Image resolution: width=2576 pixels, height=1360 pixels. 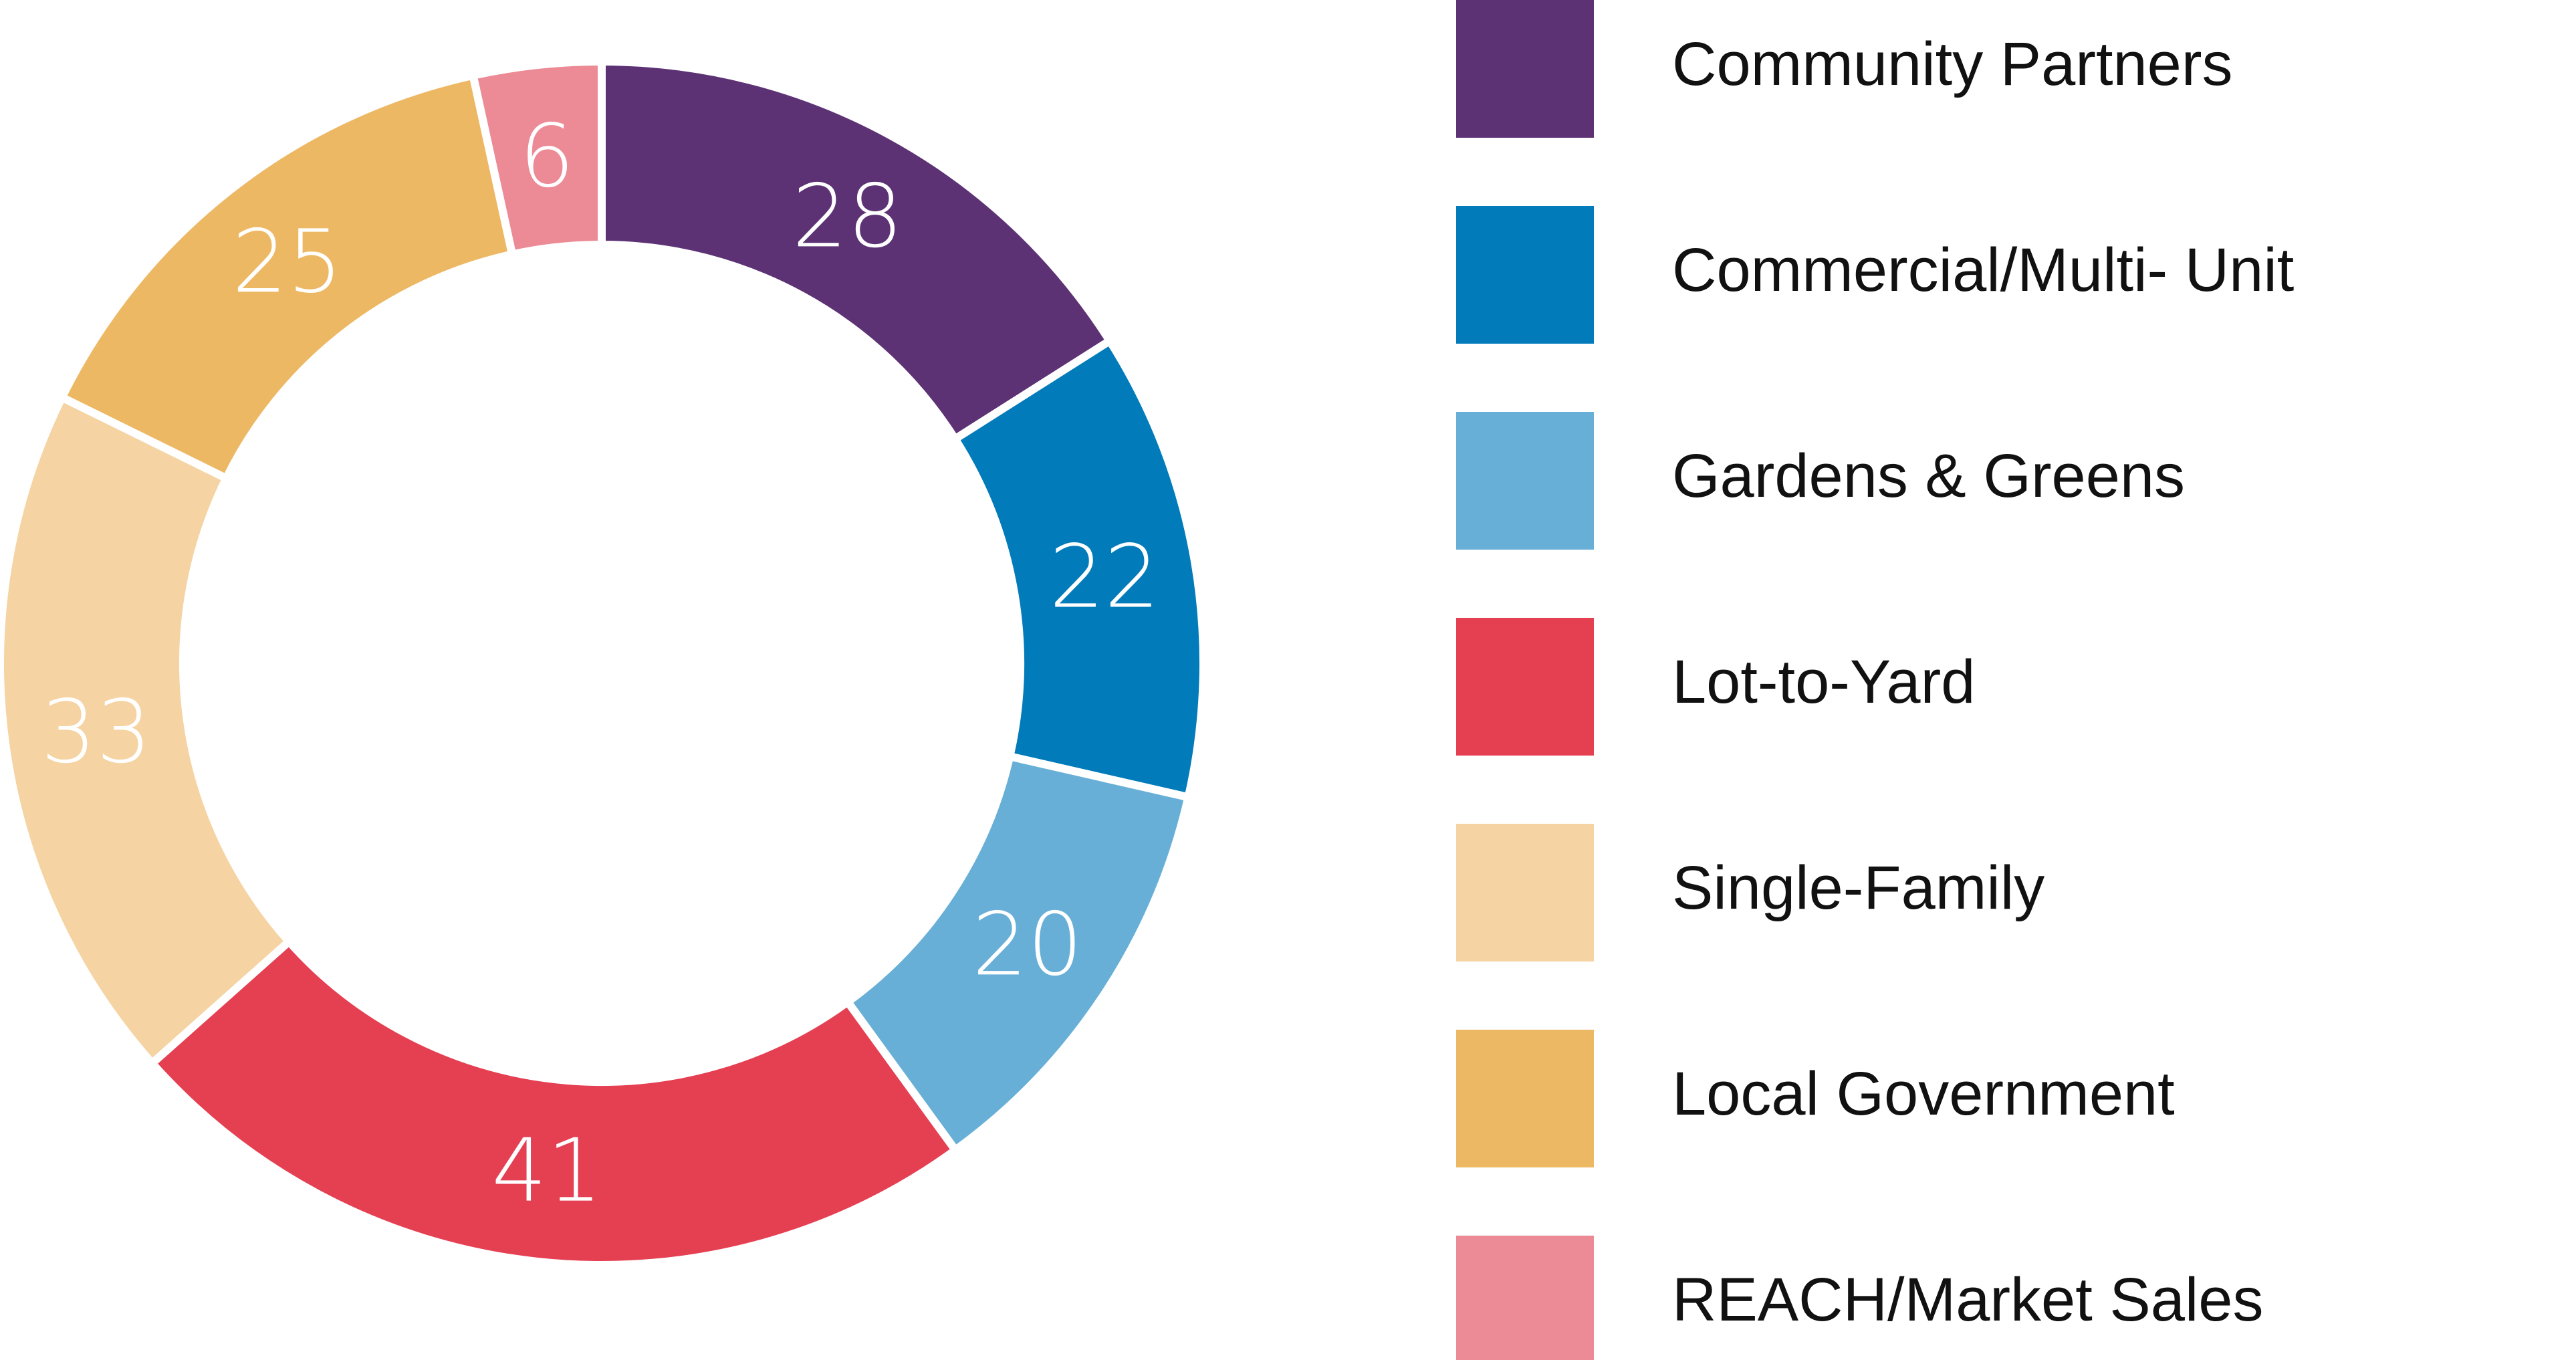 What do you see at coordinates (1983, 270) in the screenshot?
I see `legend-label: Commercial/Multi- Unit` at bounding box center [1983, 270].